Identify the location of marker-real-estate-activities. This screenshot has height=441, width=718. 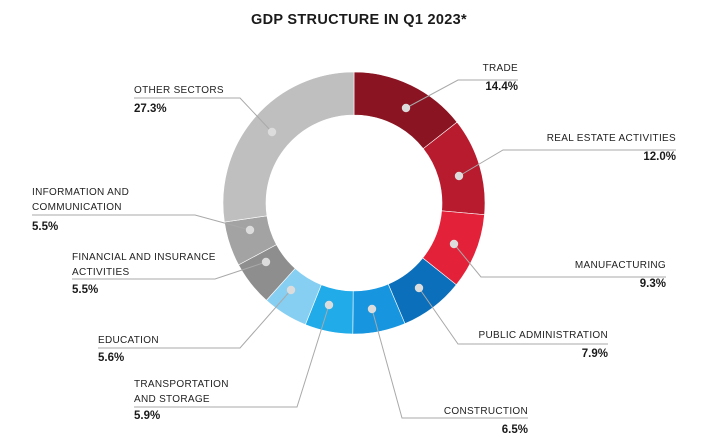
(459, 176).